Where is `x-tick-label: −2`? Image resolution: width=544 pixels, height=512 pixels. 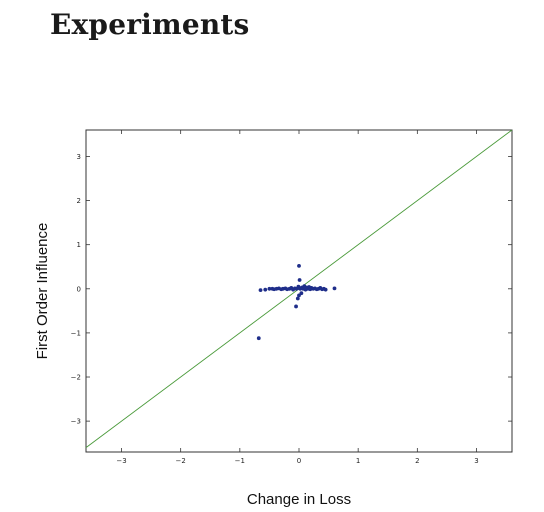 x-tick-label: −2 is located at coordinates (181, 461).